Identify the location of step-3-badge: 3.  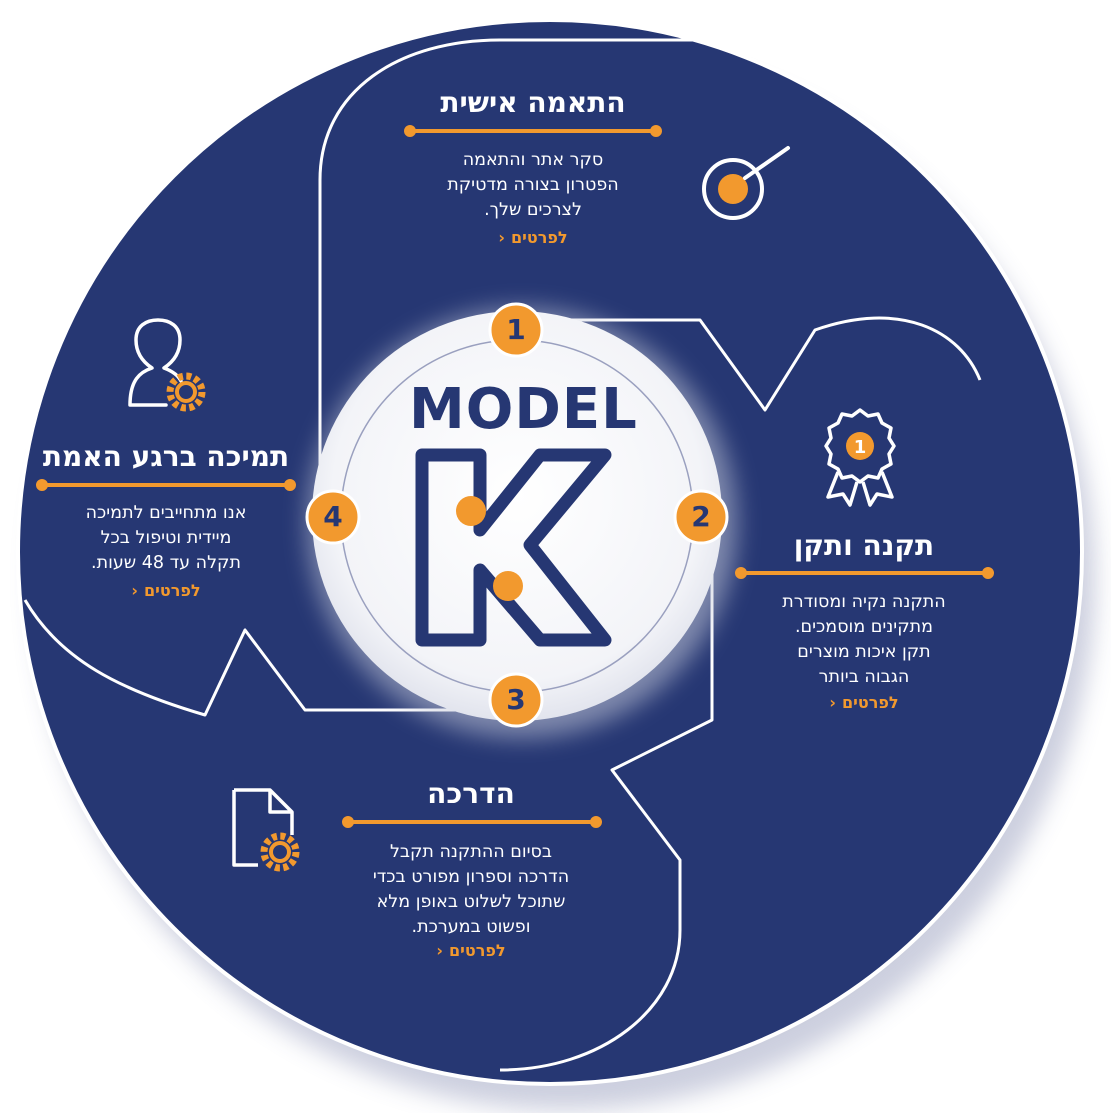
(516, 699).